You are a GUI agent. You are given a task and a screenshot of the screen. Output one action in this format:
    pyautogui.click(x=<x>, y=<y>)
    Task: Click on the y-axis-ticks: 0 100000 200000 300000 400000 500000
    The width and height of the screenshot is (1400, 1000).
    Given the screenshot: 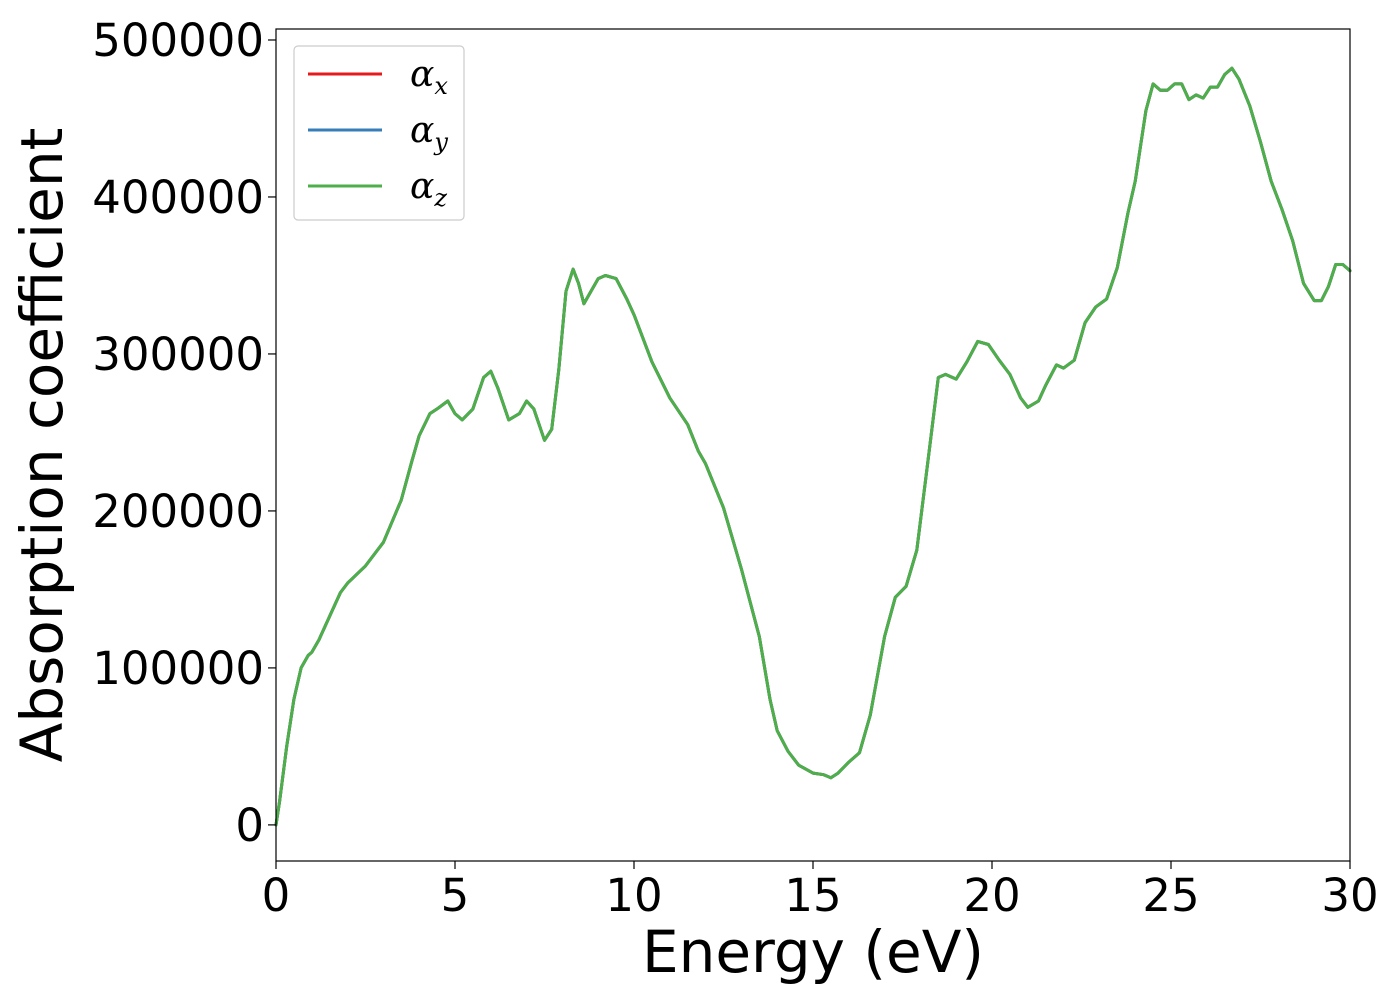 What is the action you would take?
    pyautogui.click(x=184, y=433)
    